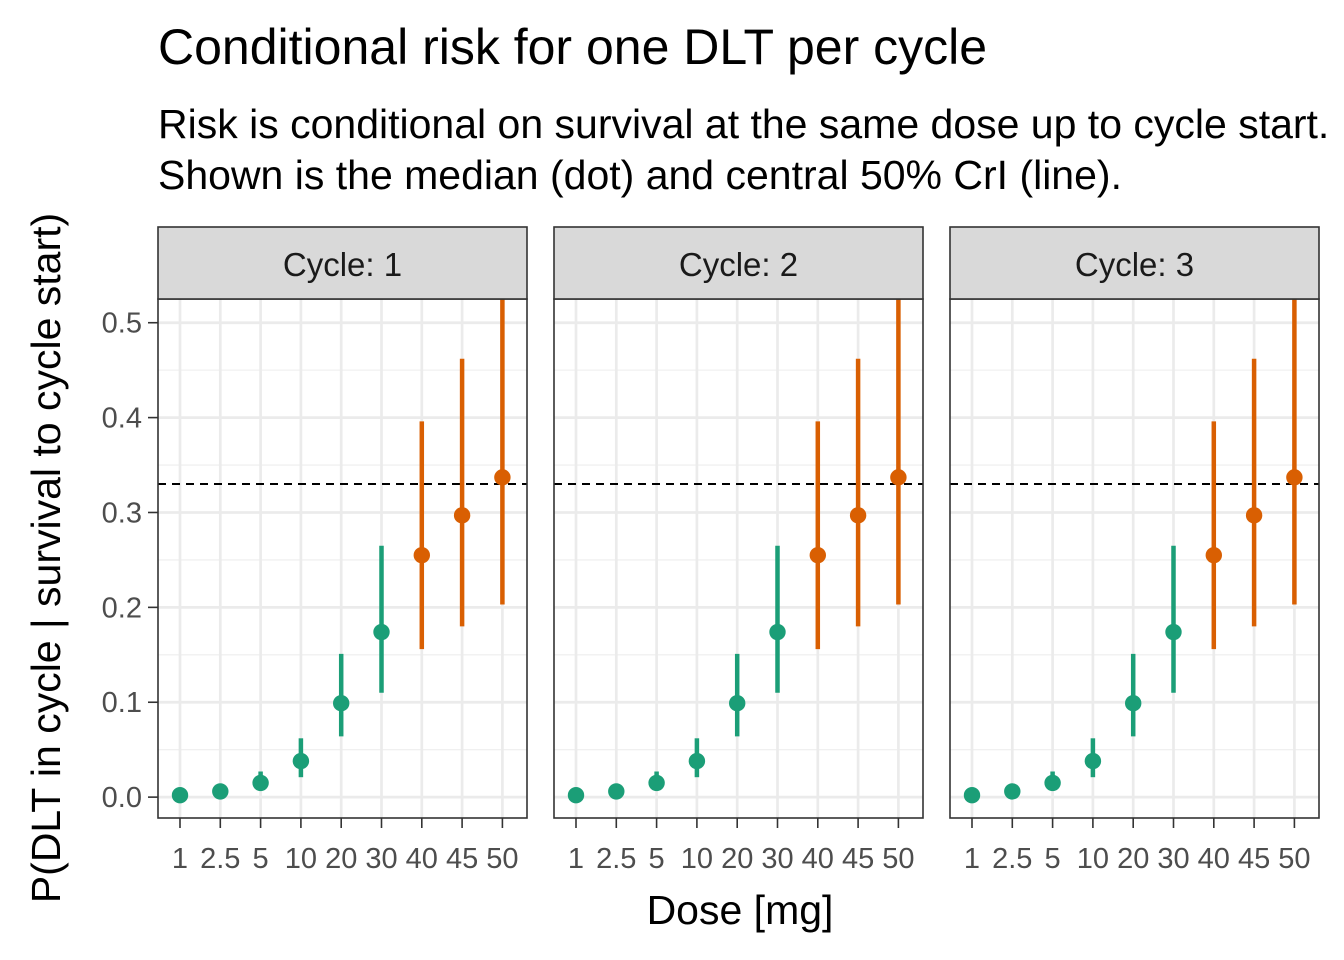 Image resolution: width=1344 pixels, height=960 pixels. I want to click on y-tick-label: 0.5, so click(122, 324).